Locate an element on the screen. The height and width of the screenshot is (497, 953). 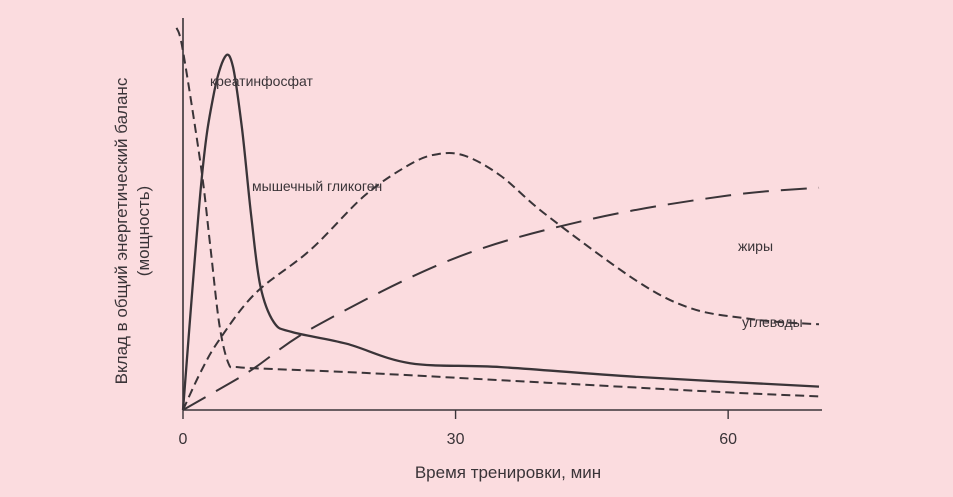
annotation-myshechny-glikogen: мышечный гликоген is located at coordinates (317, 186).